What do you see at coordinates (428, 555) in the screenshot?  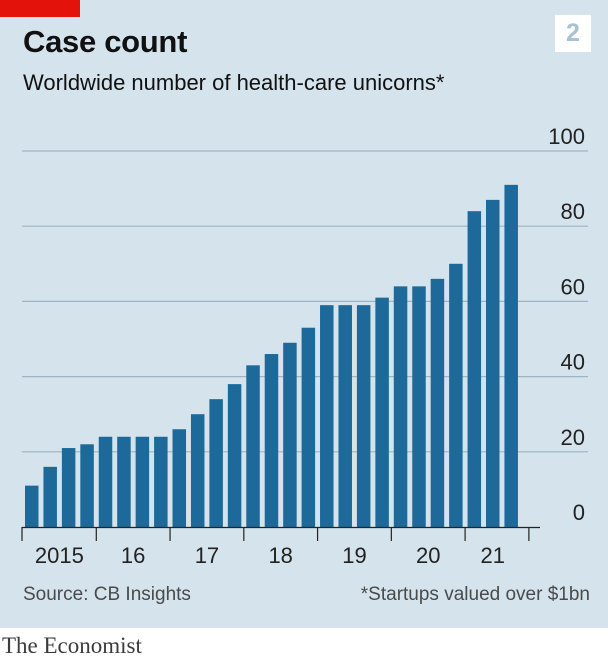 I see `x-tick-label: 20` at bounding box center [428, 555].